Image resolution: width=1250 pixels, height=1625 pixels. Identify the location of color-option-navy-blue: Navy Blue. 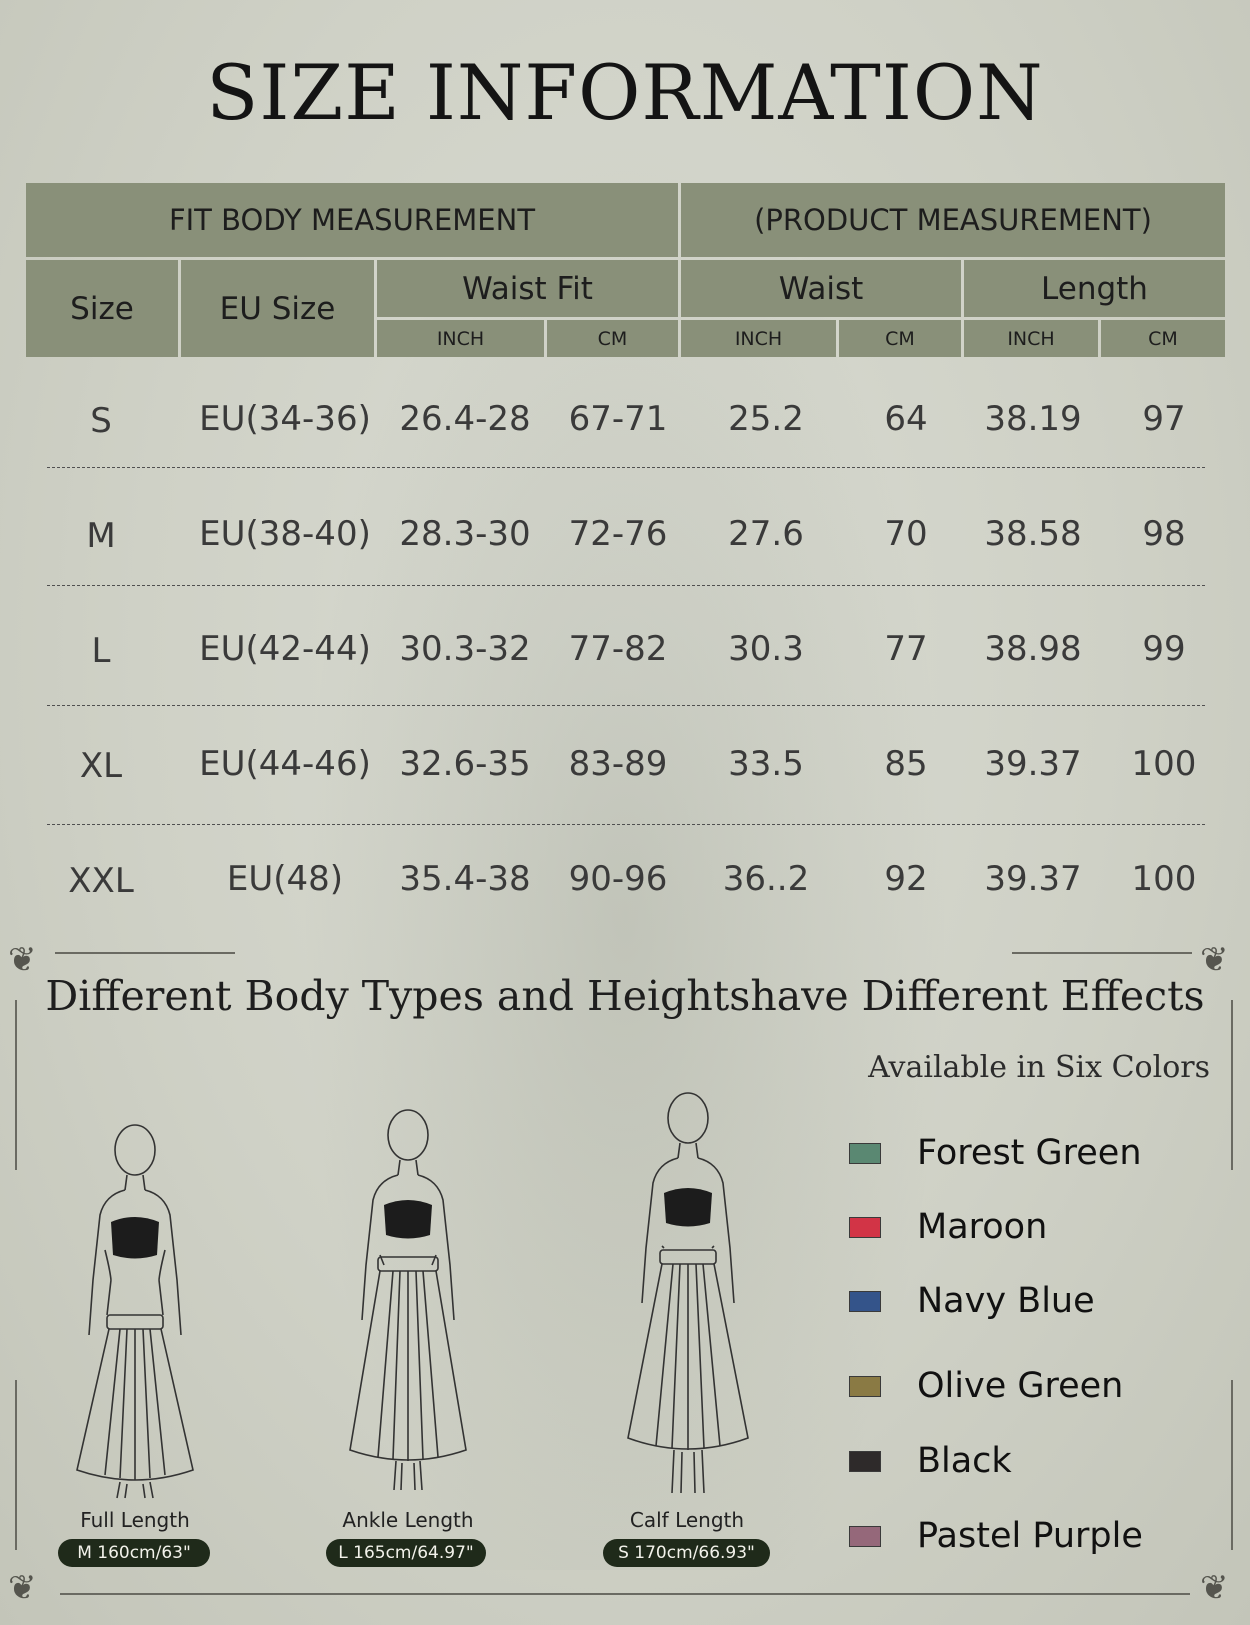
(972, 1301).